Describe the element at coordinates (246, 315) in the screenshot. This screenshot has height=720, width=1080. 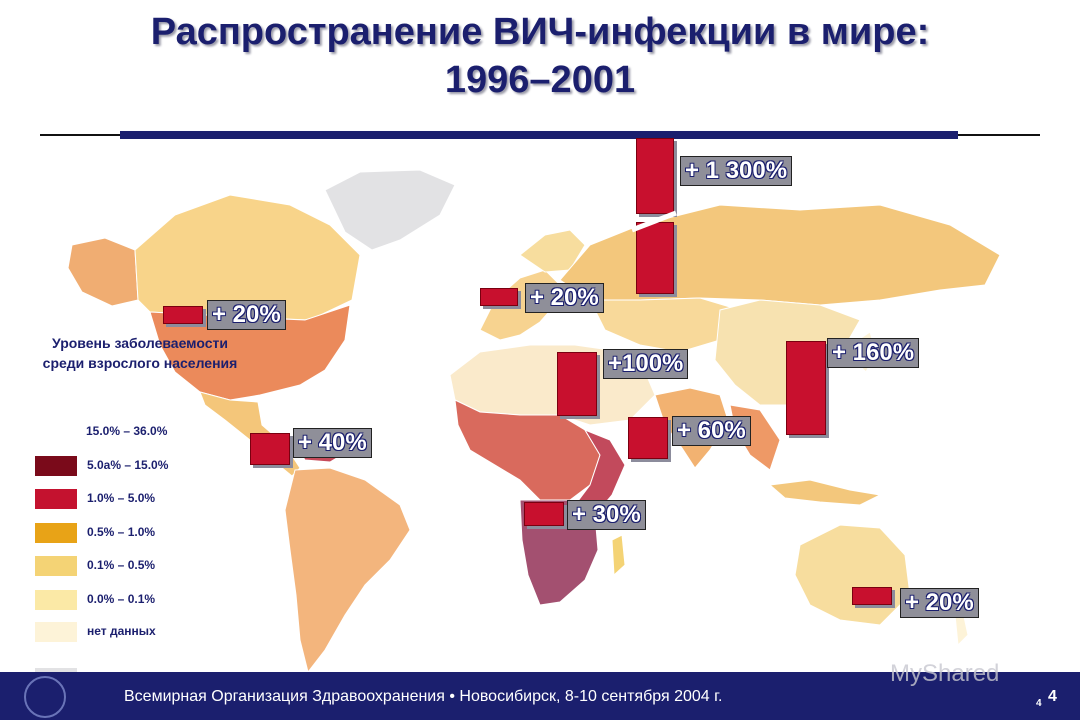
I see `label-north-america: + 20%` at that location.